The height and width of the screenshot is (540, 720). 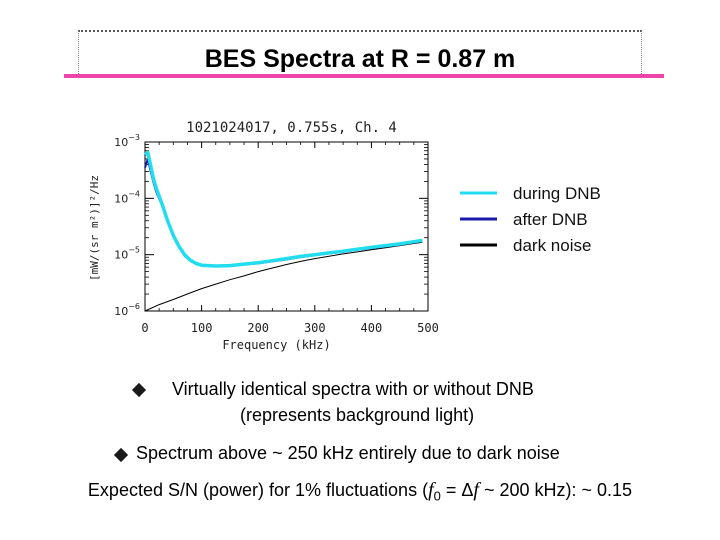 What do you see at coordinates (451, 490) in the screenshot?
I see `footer-eq: =` at bounding box center [451, 490].